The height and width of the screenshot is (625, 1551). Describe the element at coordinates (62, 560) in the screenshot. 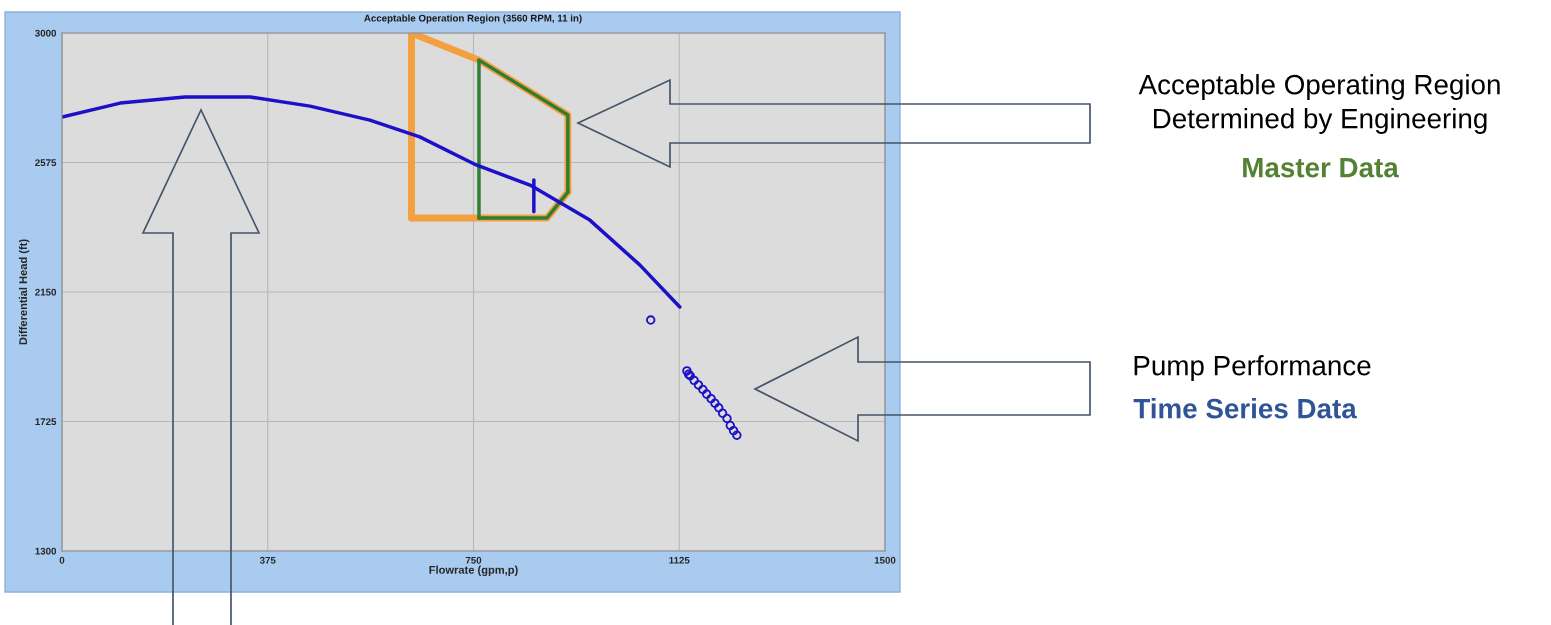

I see `x-tick-label: 0` at that location.